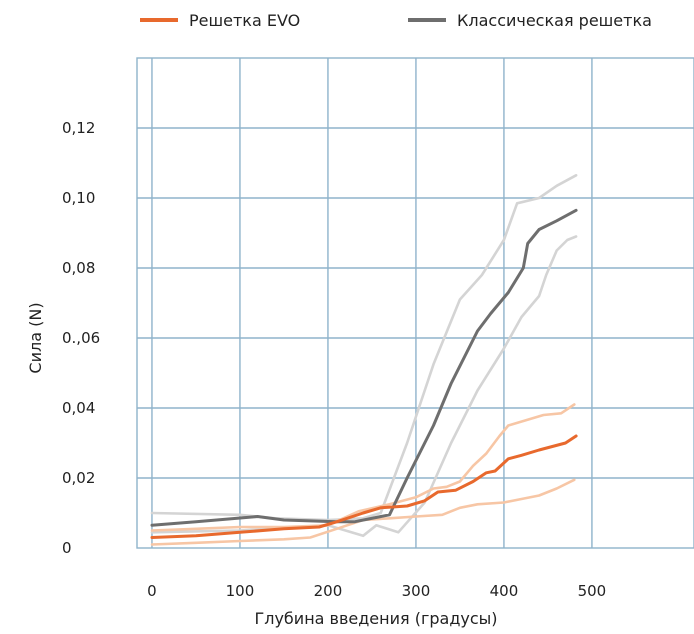 Image resolution: width=694 pixels, height=634 pixels. I want to click on y-tick-label-1: 0,02, so click(78, 478).